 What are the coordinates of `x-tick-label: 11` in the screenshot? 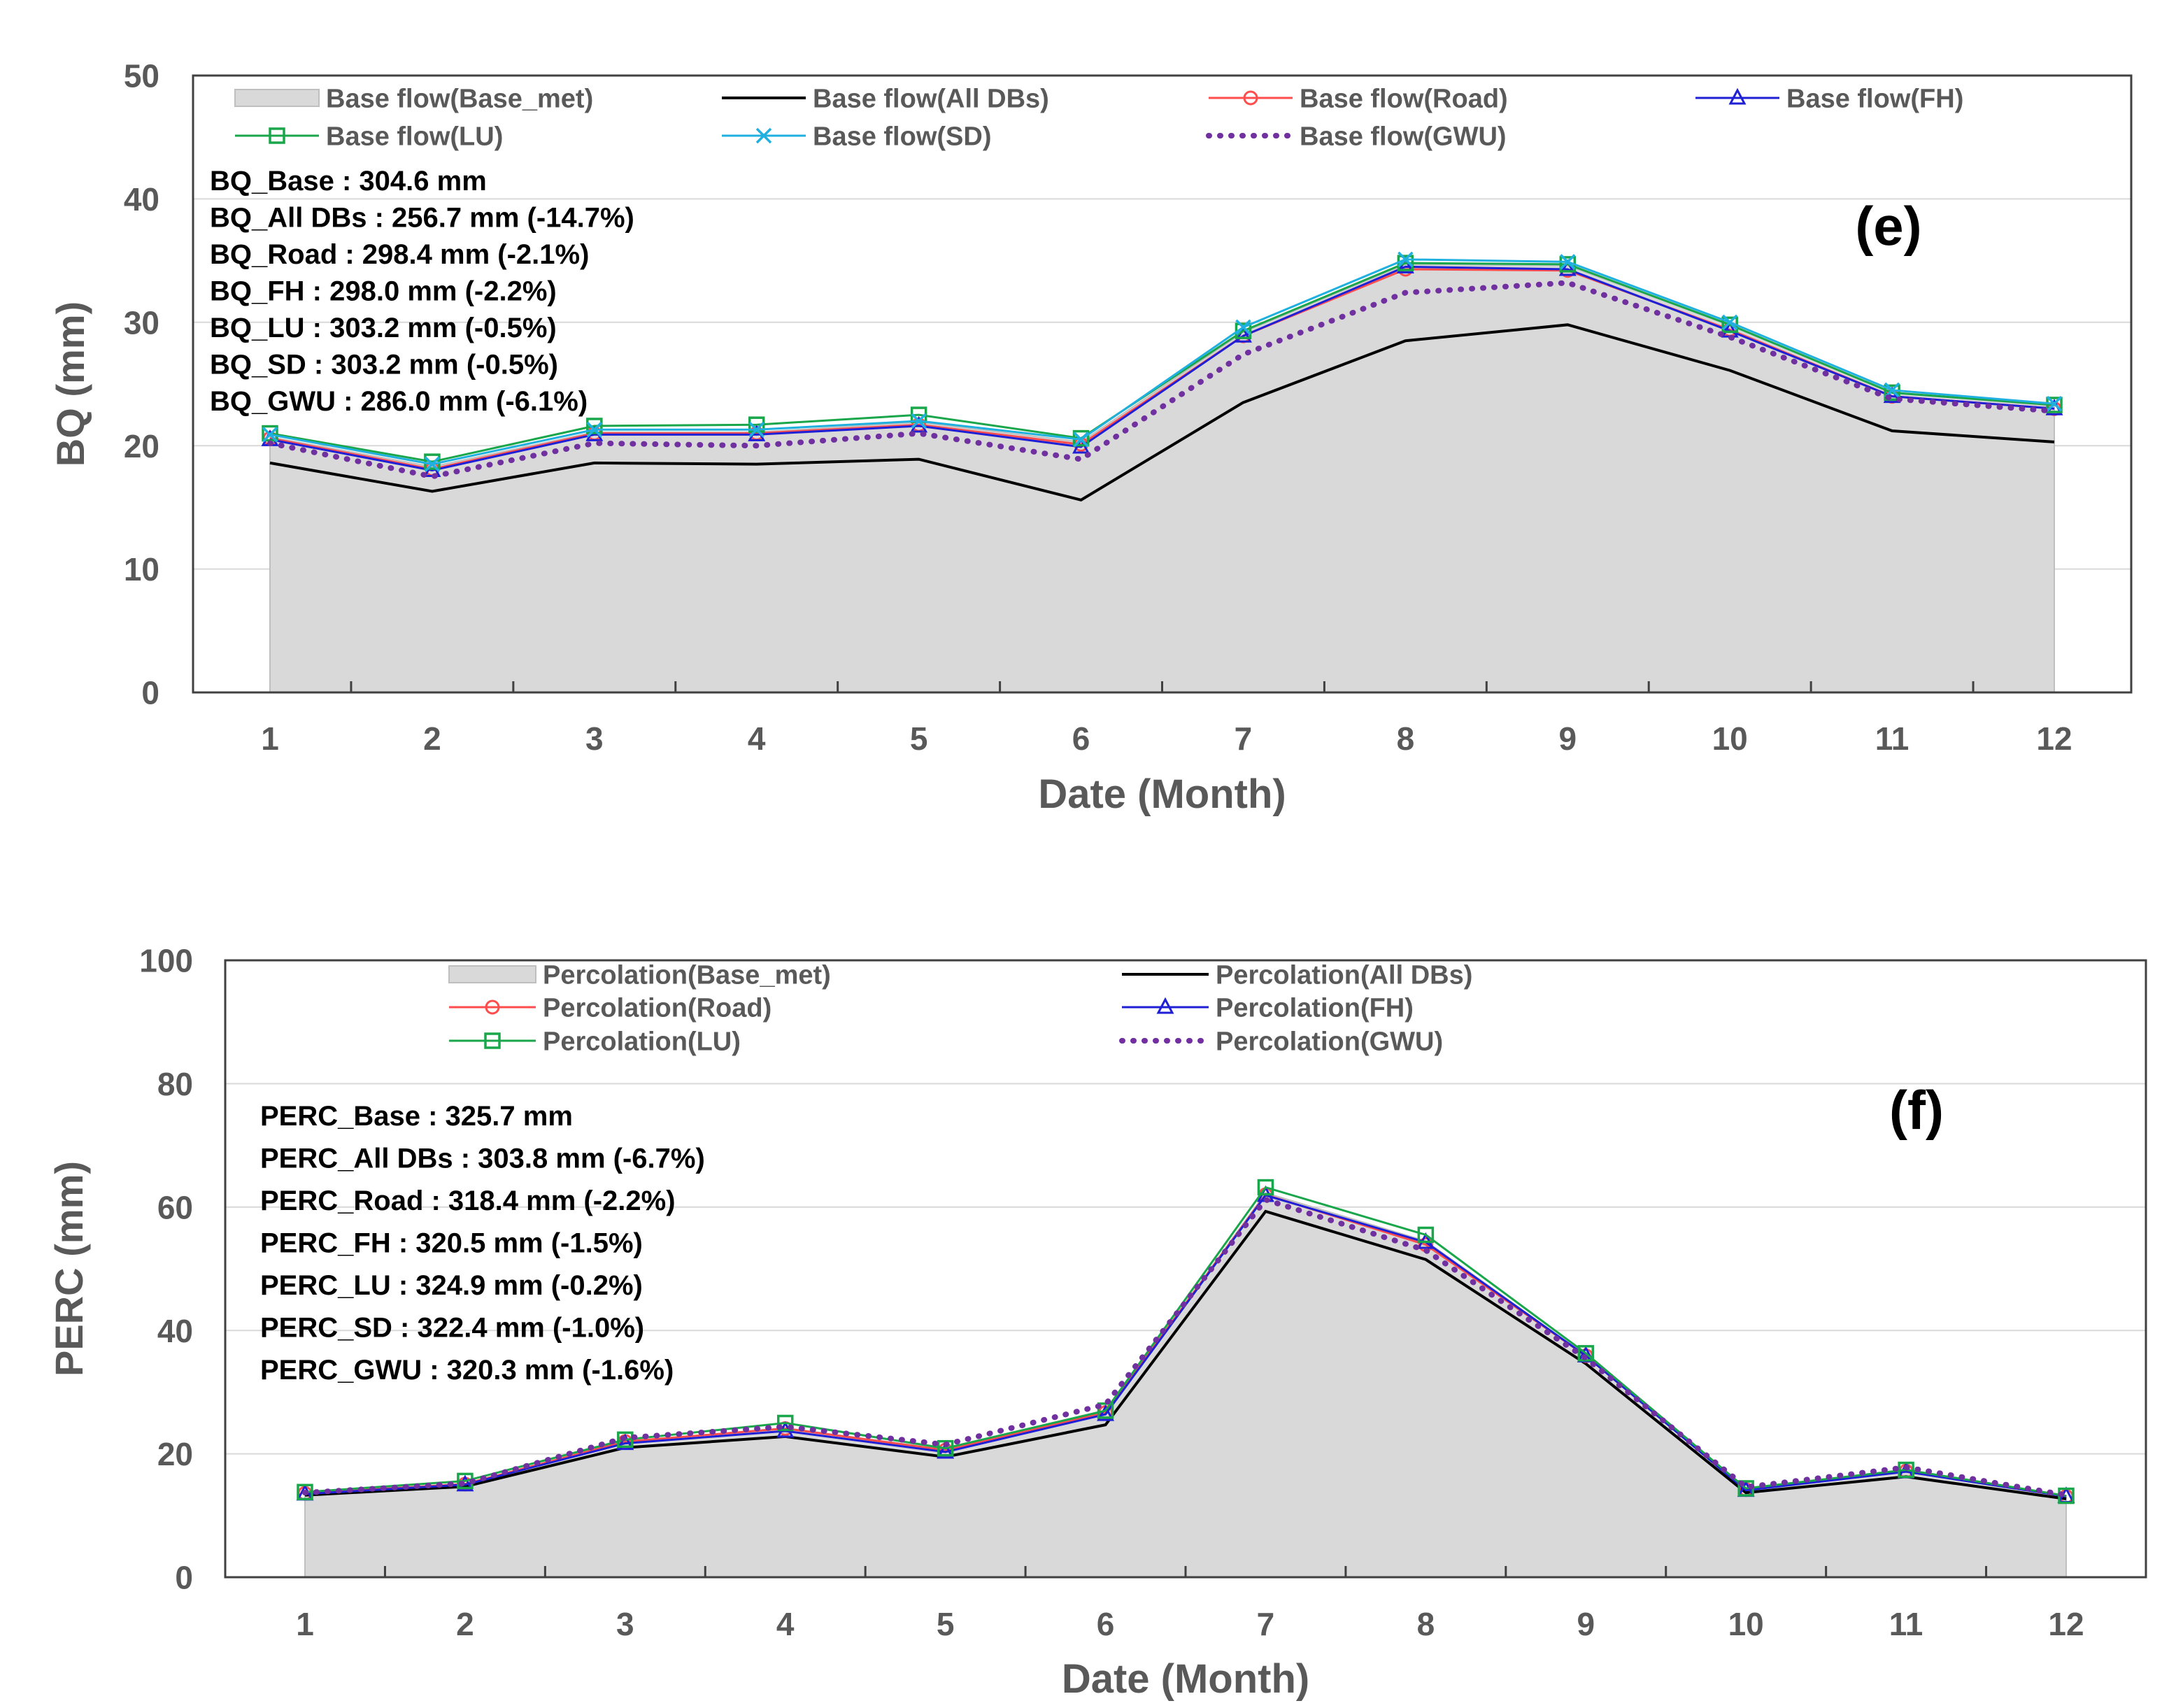 It's located at (1906, 1624).